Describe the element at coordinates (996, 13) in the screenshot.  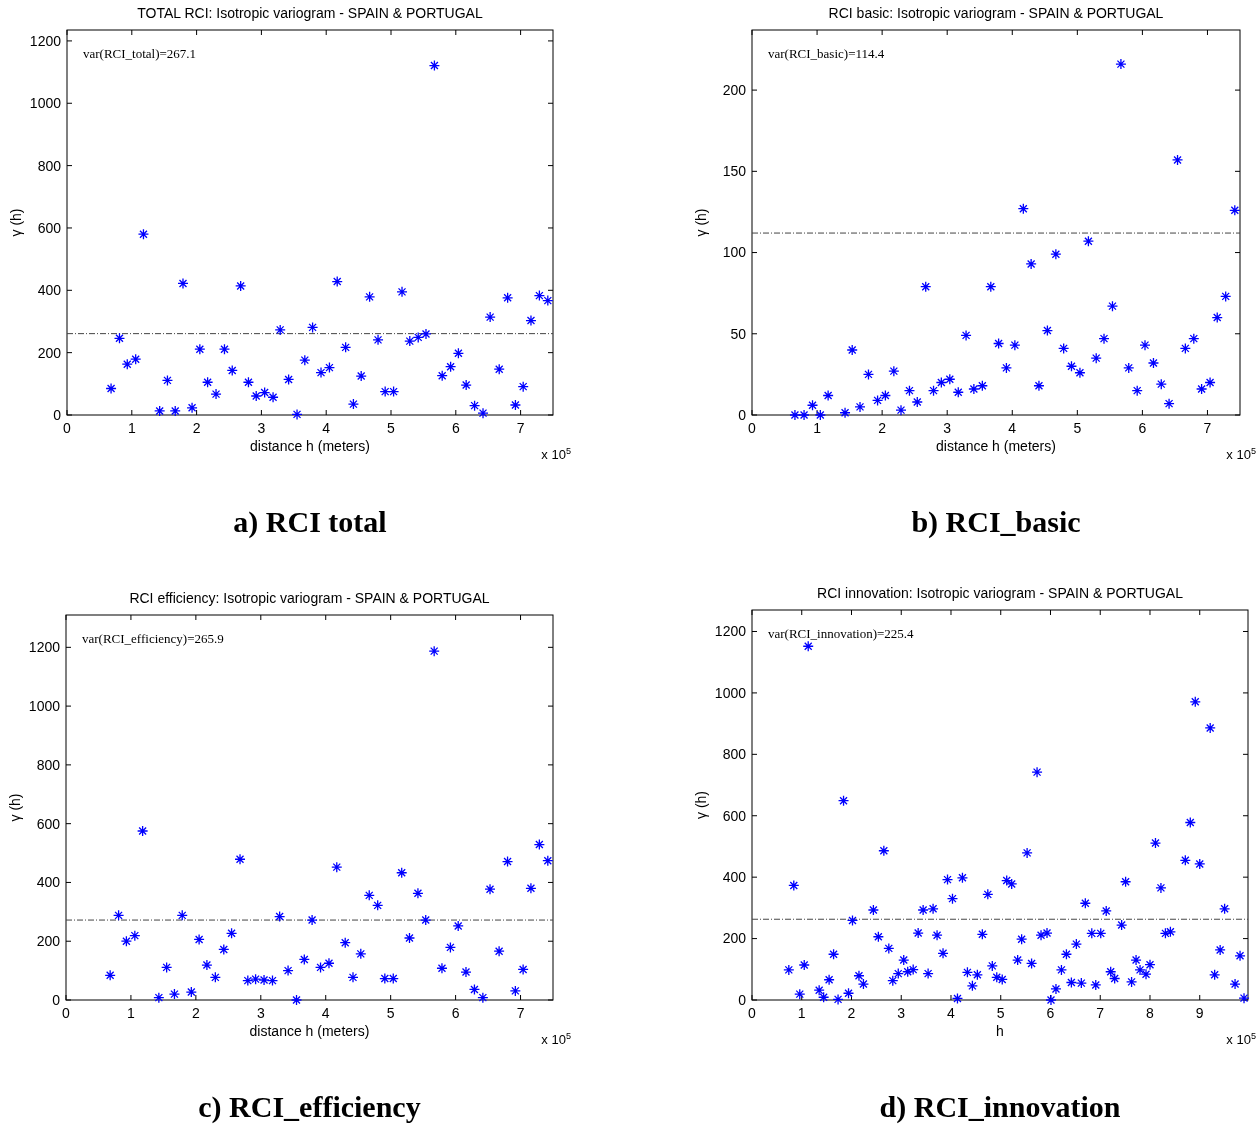
I see `chart-title: RCI basic: Isotropic variogram - SPAIN & PORTUGAL` at that location.